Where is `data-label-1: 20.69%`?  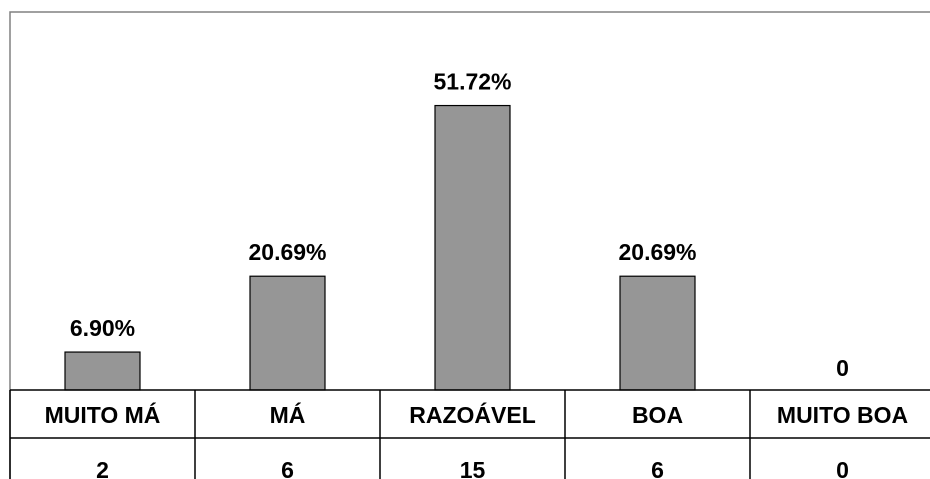 data-label-1: 20.69% is located at coordinates (287, 252).